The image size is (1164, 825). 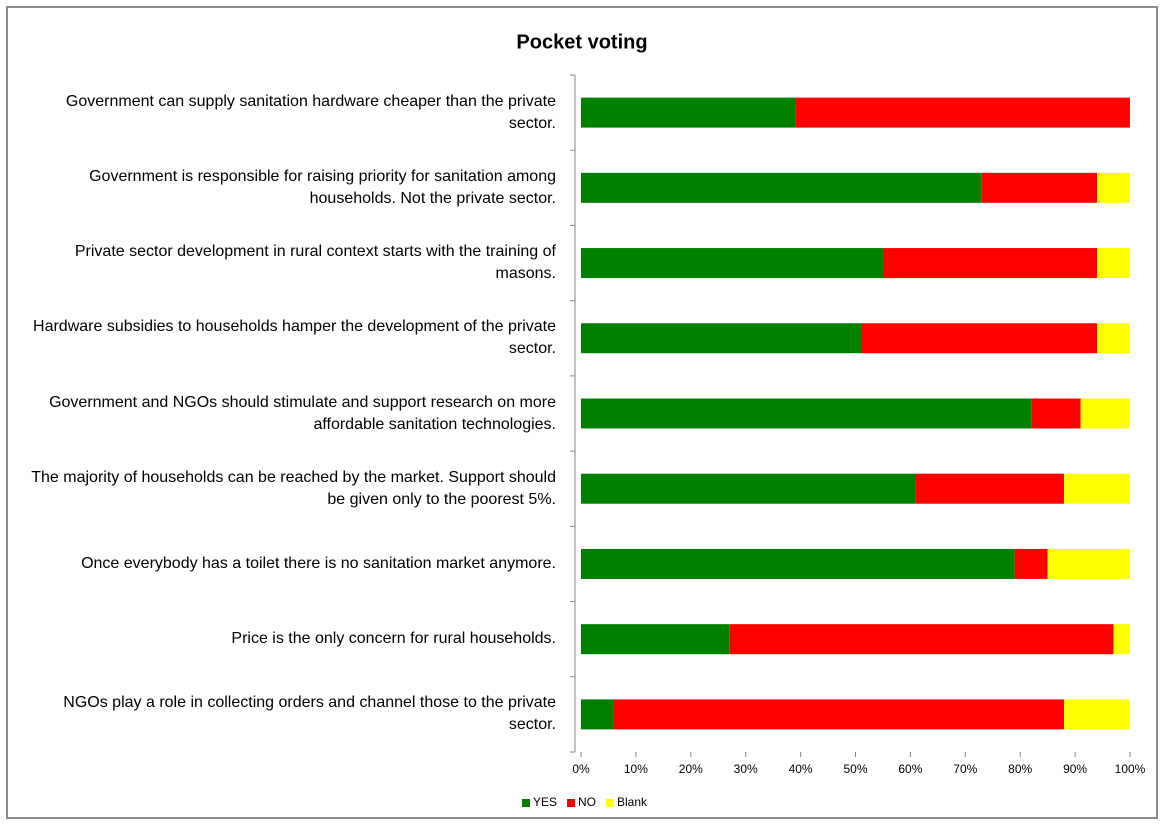 What do you see at coordinates (545, 802) in the screenshot?
I see `legend-label: YES` at bounding box center [545, 802].